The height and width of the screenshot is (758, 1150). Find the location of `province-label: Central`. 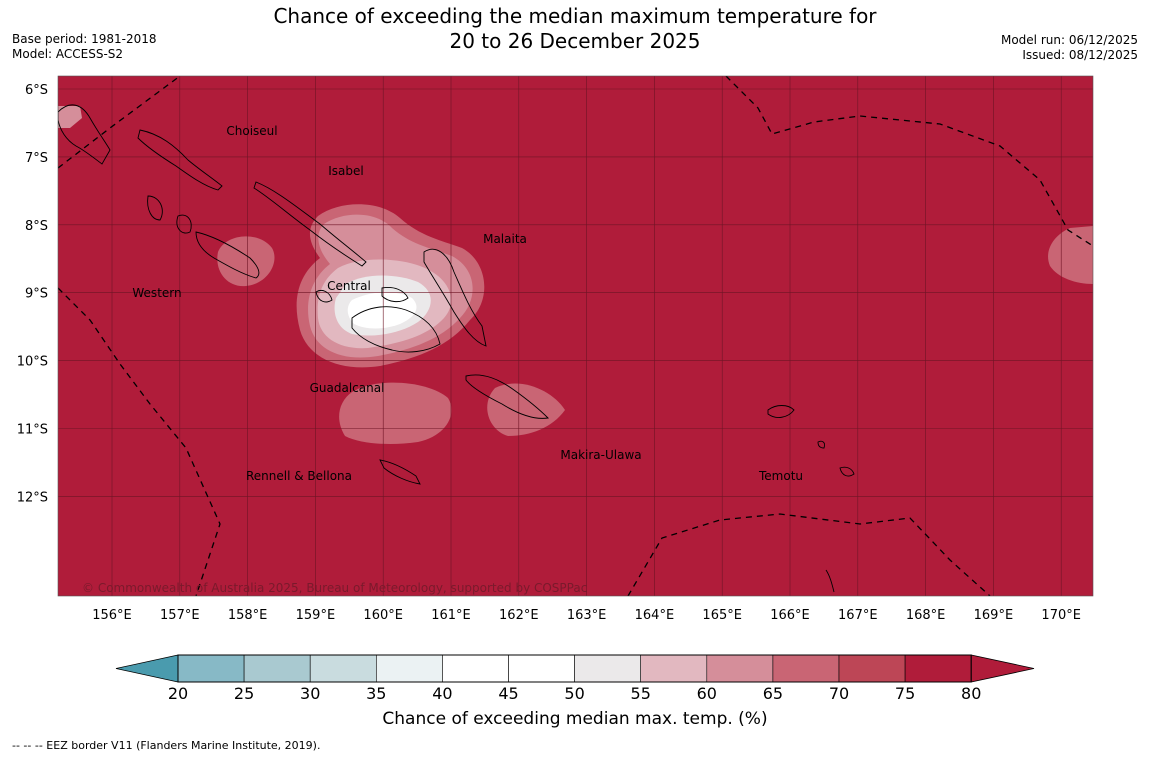

province-label: Central is located at coordinates (349, 286).